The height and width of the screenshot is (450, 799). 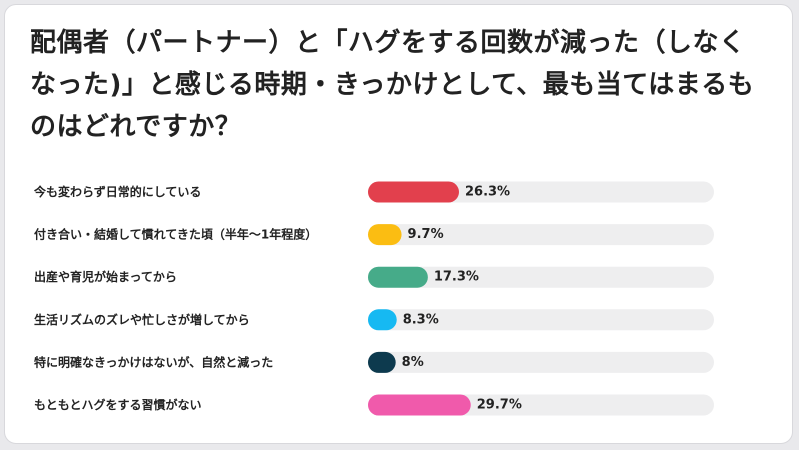 What do you see at coordinates (118, 404) in the screenshot?
I see `category-label: もともとハグをする習慣がない` at bounding box center [118, 404].